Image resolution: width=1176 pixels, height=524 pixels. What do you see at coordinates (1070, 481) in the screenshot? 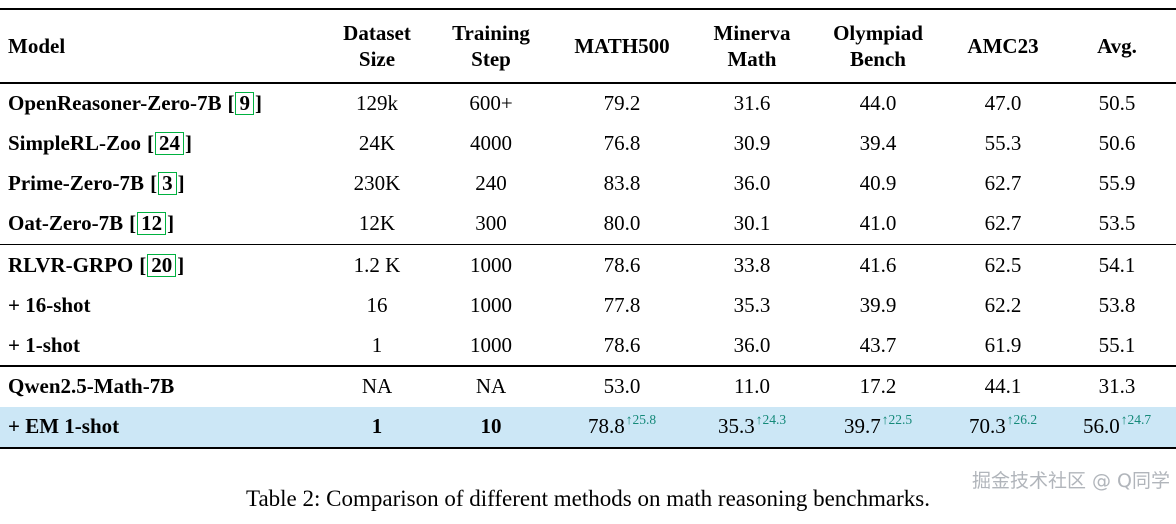
I see `watermark: 掘金技术社区 @ Q同学` at bounding box center [1070, 481].